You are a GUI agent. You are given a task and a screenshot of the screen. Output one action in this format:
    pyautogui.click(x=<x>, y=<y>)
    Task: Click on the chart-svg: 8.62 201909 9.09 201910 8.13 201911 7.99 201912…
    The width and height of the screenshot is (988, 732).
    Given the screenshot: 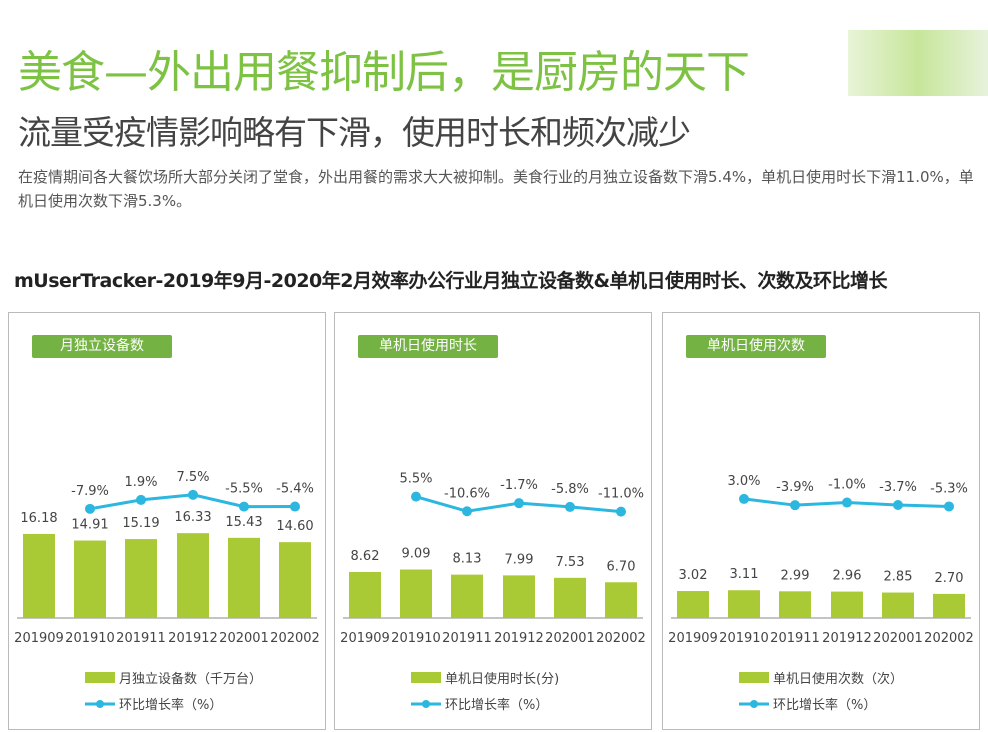 What is the action you would take?
    pyautogui.click(x=493, y=592)
    